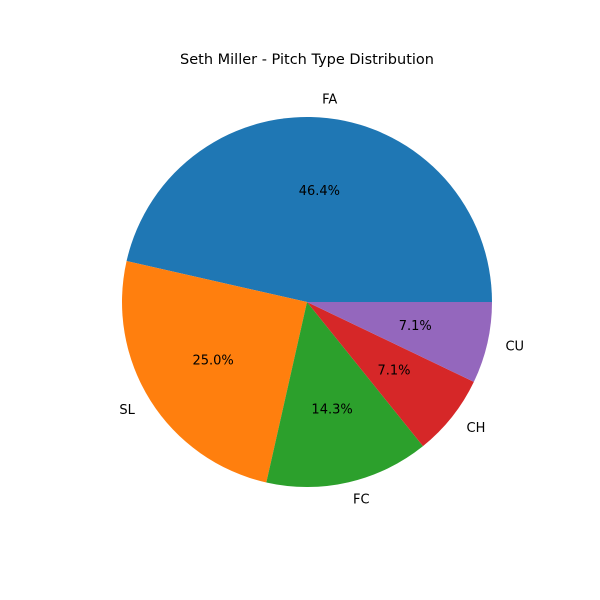  Describe the element at coordinates (361, 500) in the screenshot. I see `slice-label-fc: FC` at that location.